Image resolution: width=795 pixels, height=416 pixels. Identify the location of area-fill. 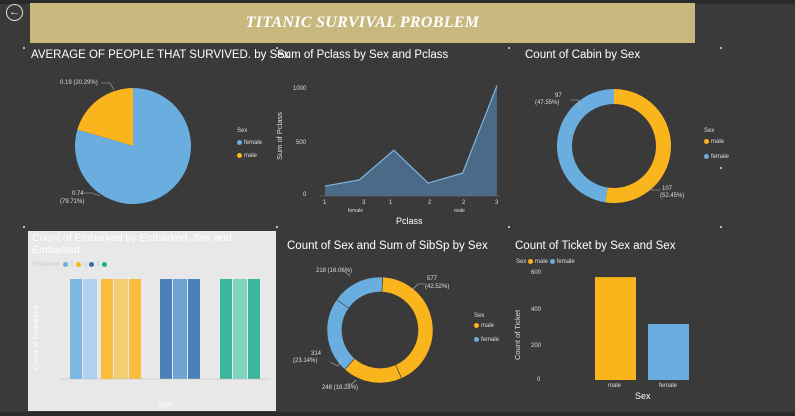
(411, 140).